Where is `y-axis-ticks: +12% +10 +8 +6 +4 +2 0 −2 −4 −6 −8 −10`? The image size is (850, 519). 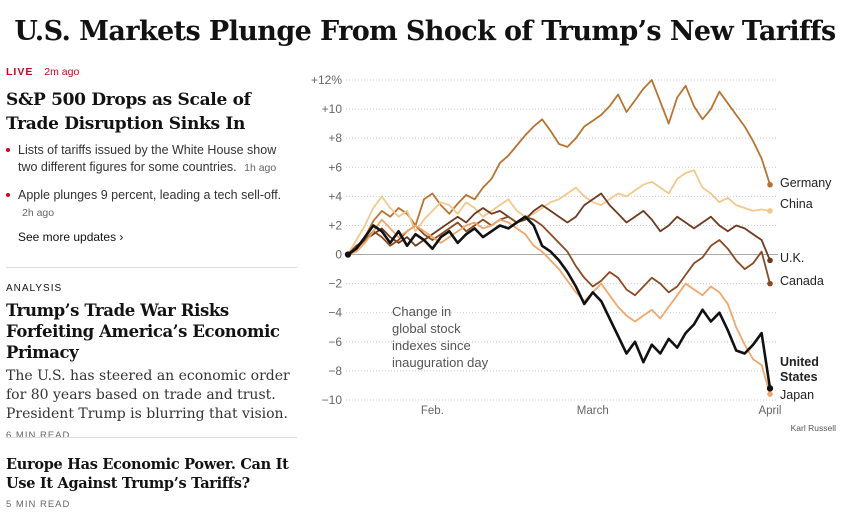
y-axis-ticks: +12% +10 +8 +6 +4 +2 0 −2 −4 −6 −8 −10 is located at coordinates (326, 240).